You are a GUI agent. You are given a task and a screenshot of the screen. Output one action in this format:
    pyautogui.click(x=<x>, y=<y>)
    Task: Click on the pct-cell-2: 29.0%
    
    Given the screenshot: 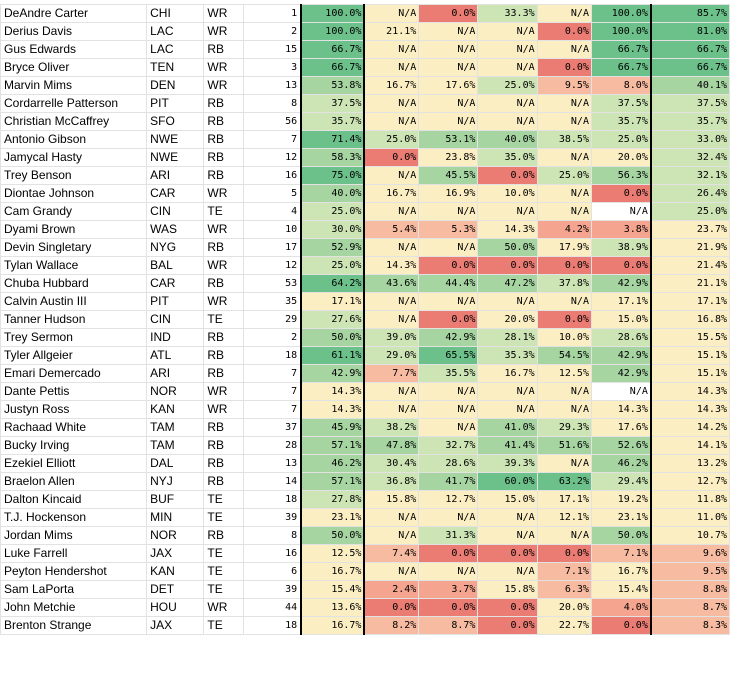 What is the action you would take?
    pyautogui.click(x=391, y=355)
    